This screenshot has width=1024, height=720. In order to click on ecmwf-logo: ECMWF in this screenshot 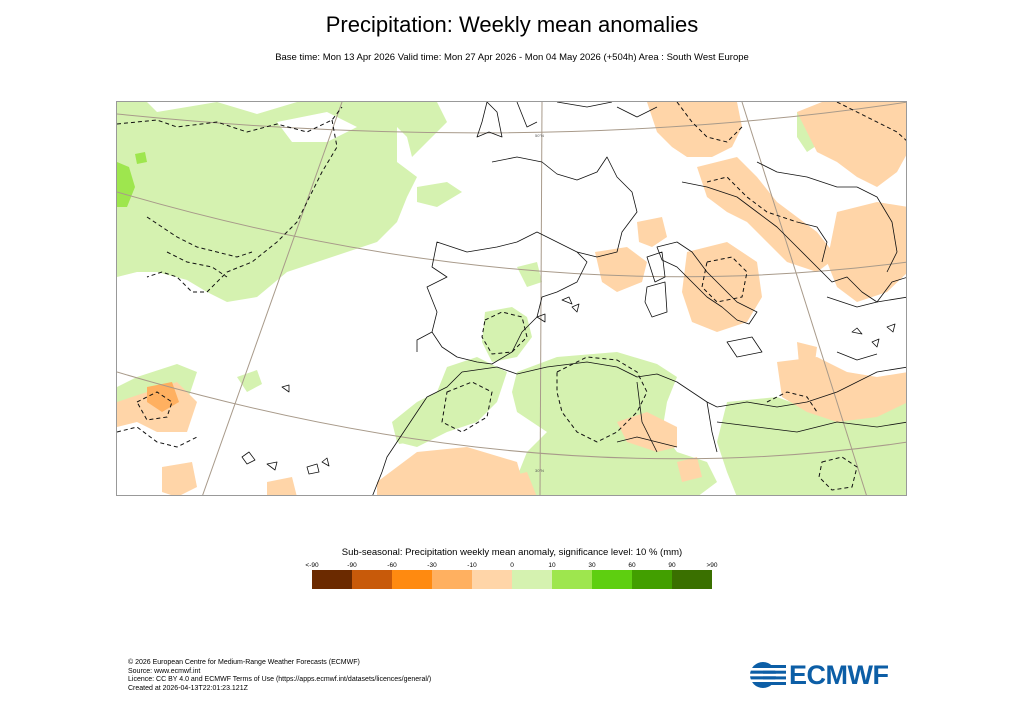, I will do `click(818, 674)`.